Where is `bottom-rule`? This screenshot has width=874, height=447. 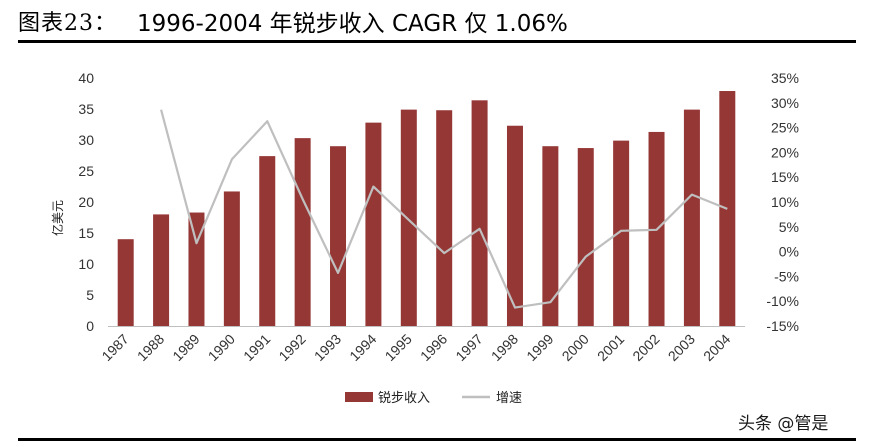 bottom-rule is located at coordinates (437, 439).